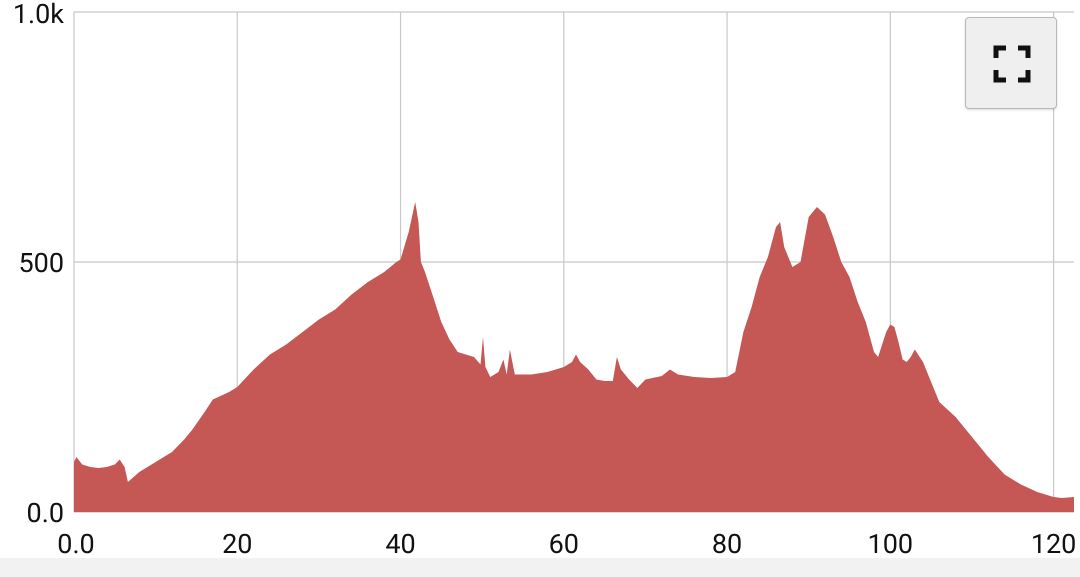 The height and width of the screenshot is (577, 1080). Describe the element at coordinates (1054, 544) in the screenshot. I see `x-tick-label: 120` at that location.